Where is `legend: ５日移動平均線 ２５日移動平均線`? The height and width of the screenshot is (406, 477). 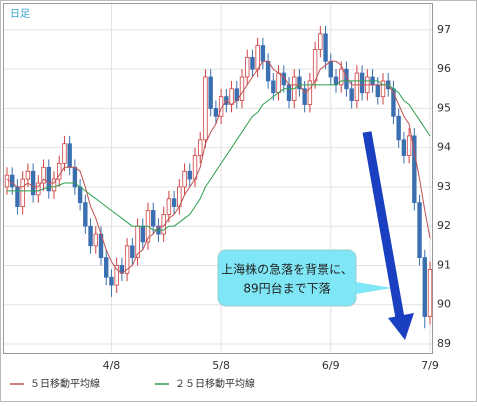
legend: ５日移動平均線 ２５日移動平均線 is located at coordinates (132, 383).